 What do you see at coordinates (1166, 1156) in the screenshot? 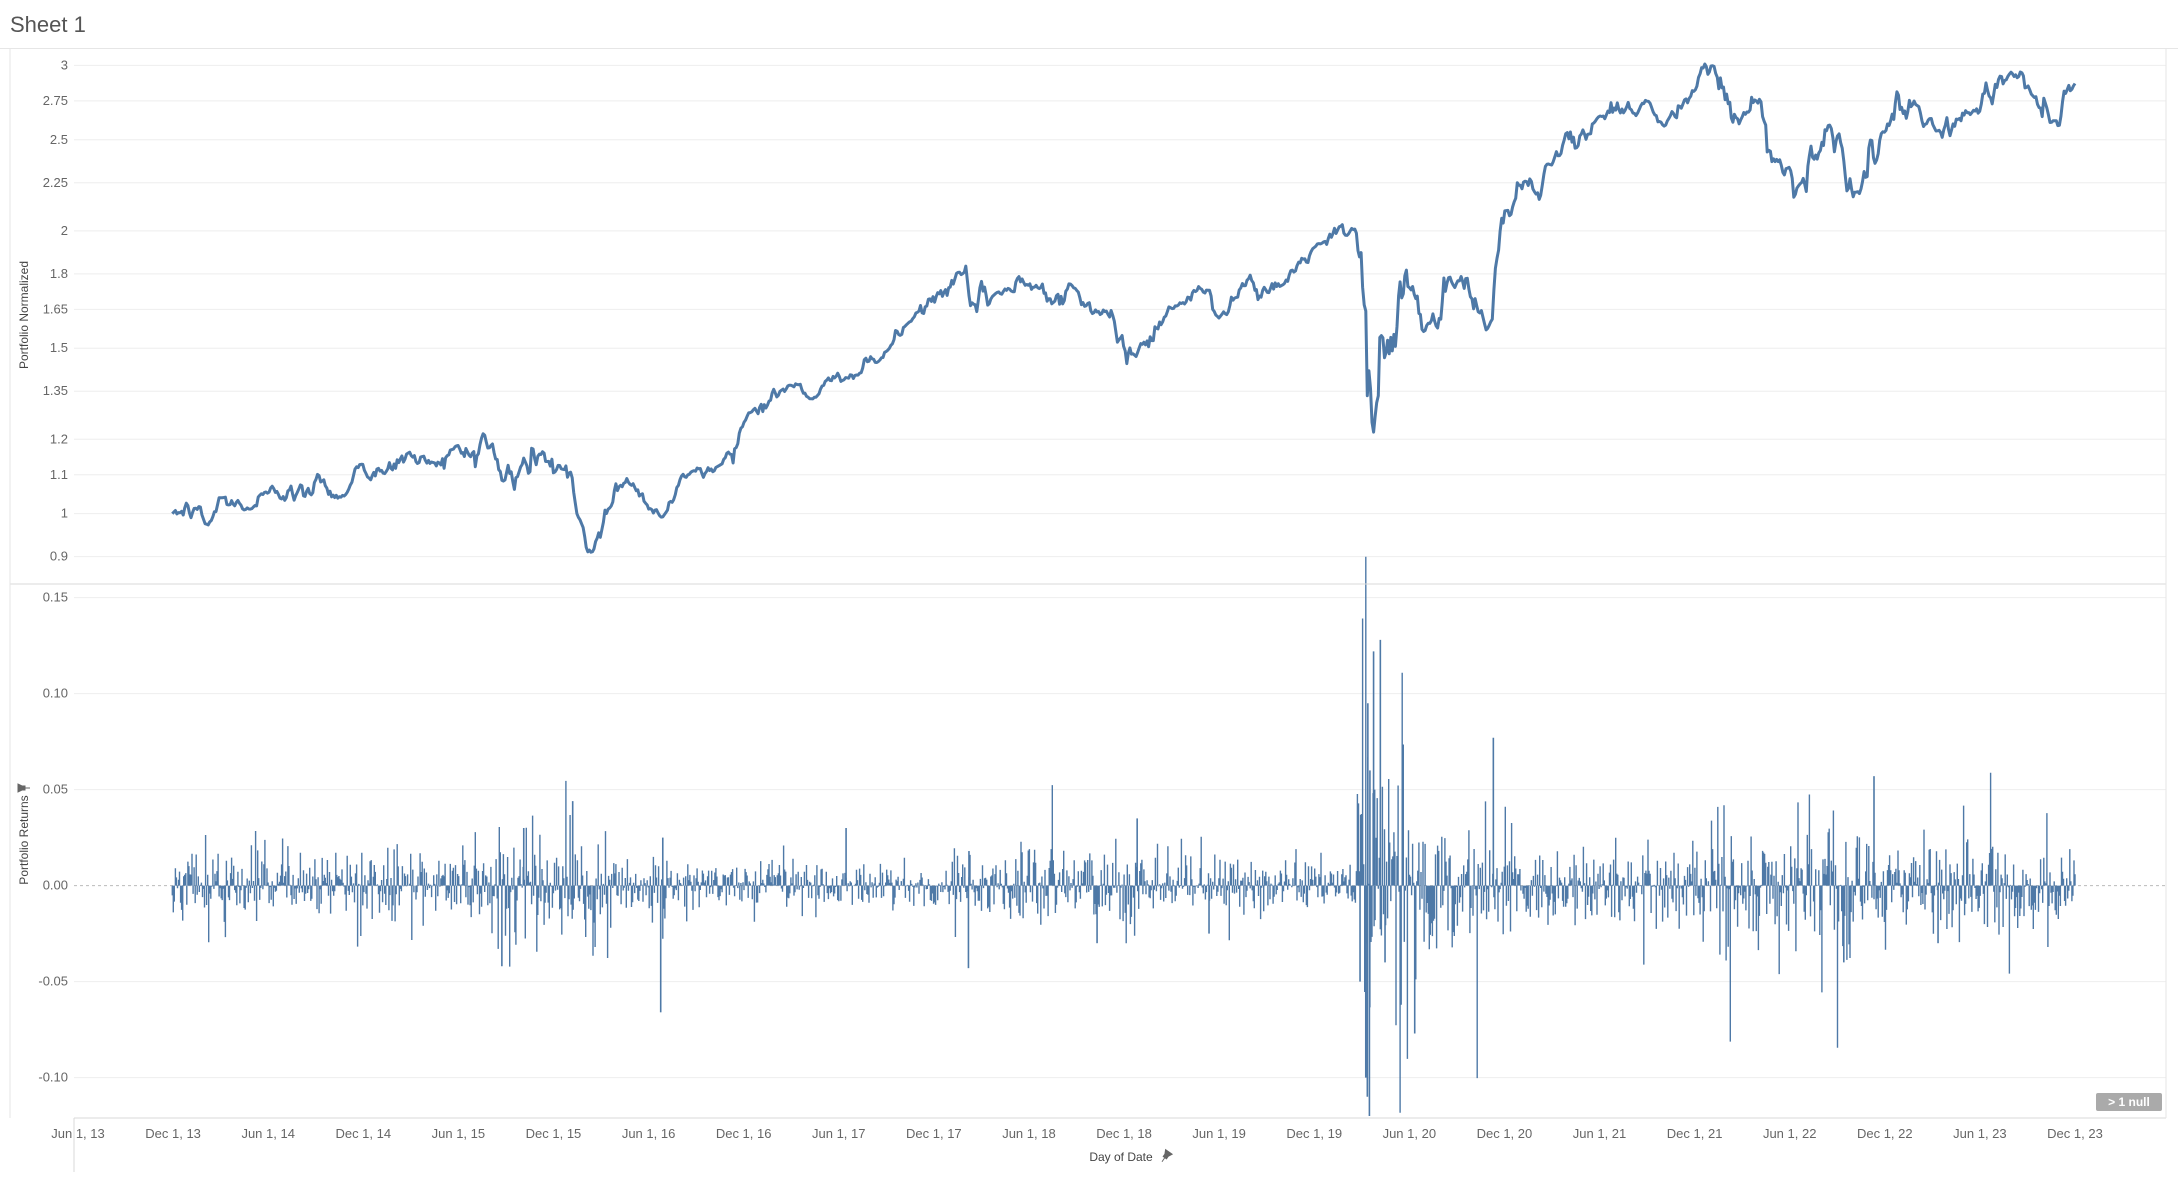
I see `x-axis-pin-icon` at bounding box center [1166, 1156].